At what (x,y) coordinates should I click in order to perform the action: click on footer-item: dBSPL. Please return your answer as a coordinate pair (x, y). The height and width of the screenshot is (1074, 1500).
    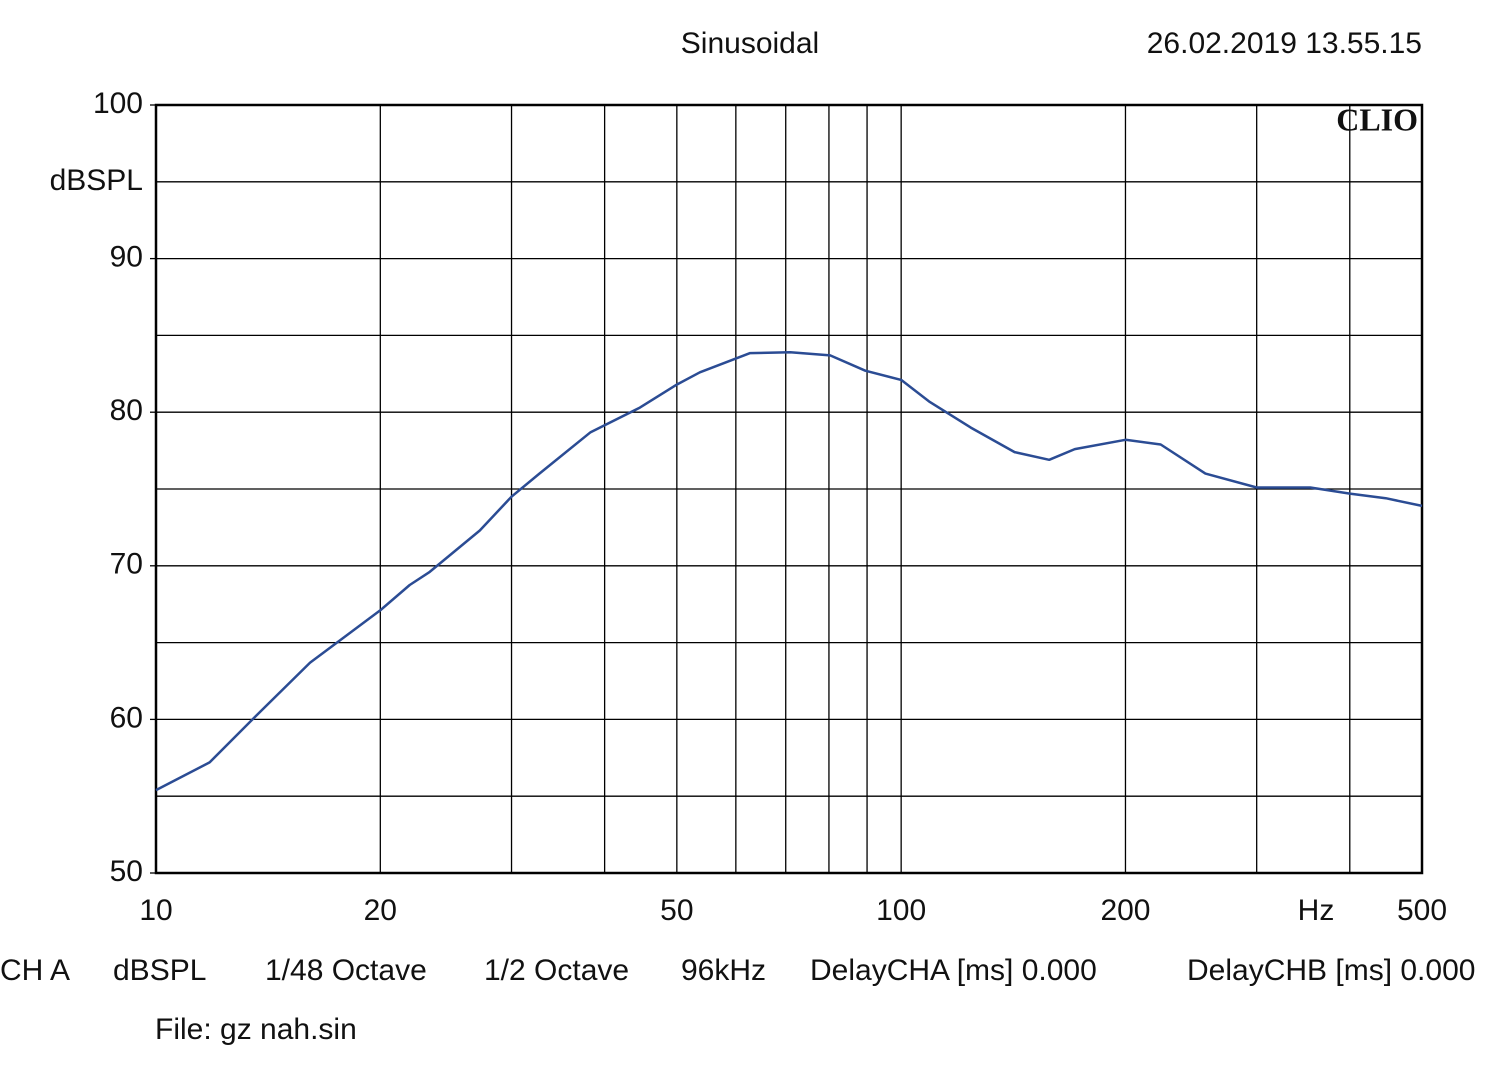
    Looking at the image, I should click on (159, 970).